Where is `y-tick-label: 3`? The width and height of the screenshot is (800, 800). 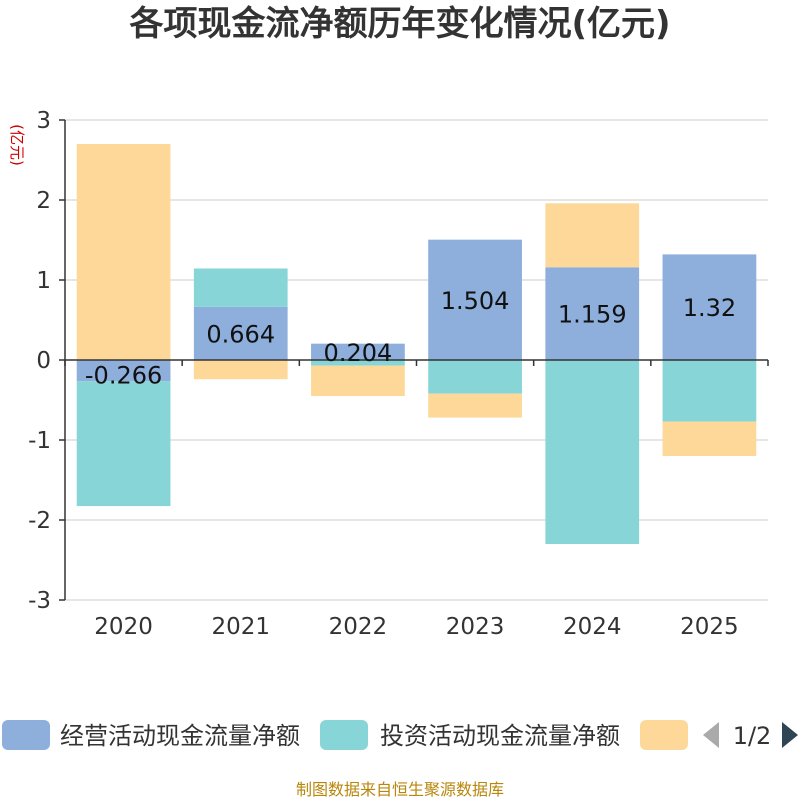 y-tick-label: 3 is located at coordinates (43, 121).